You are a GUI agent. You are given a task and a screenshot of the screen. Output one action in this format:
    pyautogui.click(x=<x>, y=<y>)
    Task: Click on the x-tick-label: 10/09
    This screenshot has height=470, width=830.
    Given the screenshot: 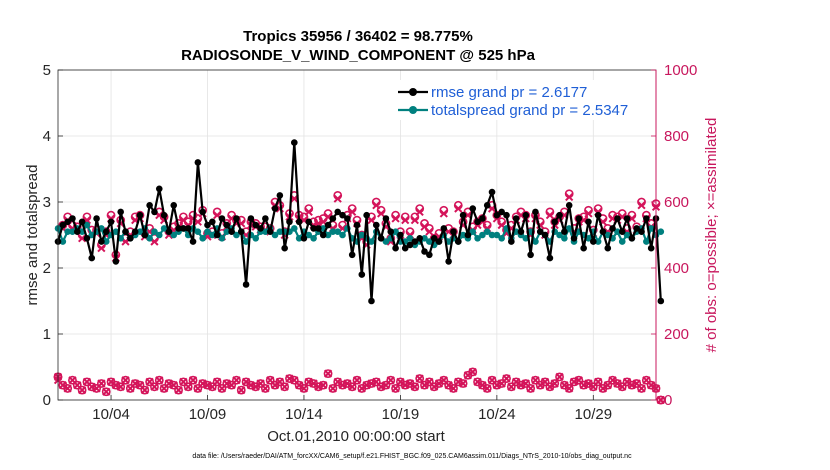 What is the action you would take?
    pyautogui.click(x=208, y=414)
    